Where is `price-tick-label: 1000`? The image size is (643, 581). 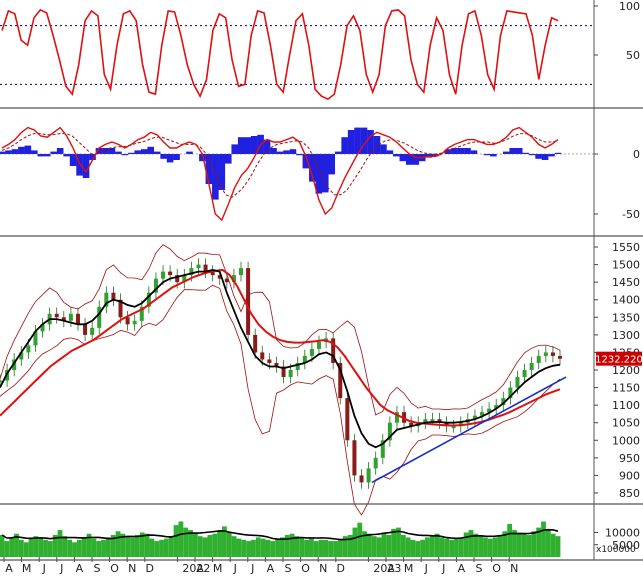
price-tick-label: 1000 is located at coordinates (626, 440).